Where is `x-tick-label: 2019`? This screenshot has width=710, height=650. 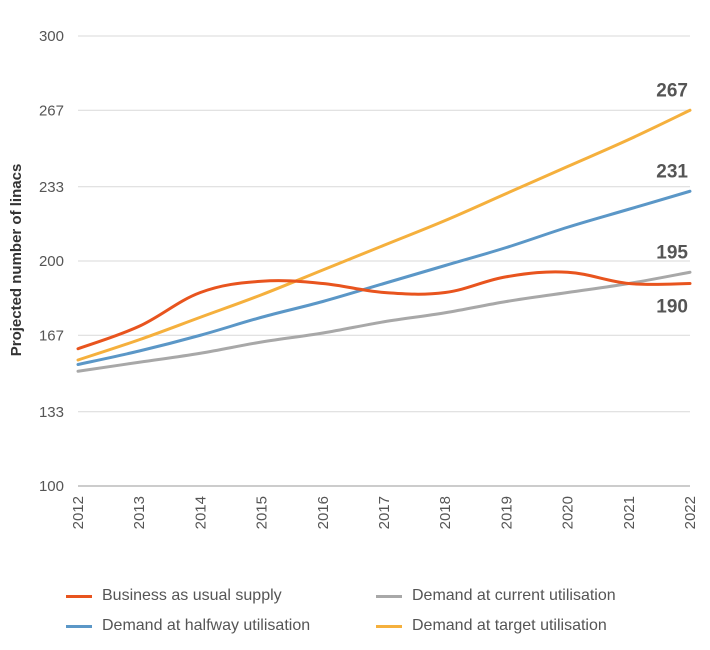 x-tick-label: 2019 is located at coordinates (506, 512).